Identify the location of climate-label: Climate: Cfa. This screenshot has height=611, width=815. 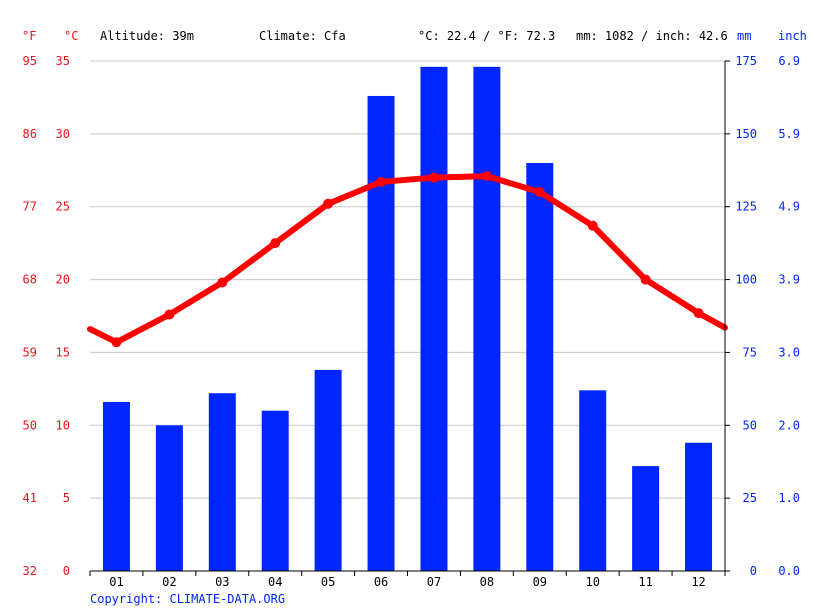
(302, 36).